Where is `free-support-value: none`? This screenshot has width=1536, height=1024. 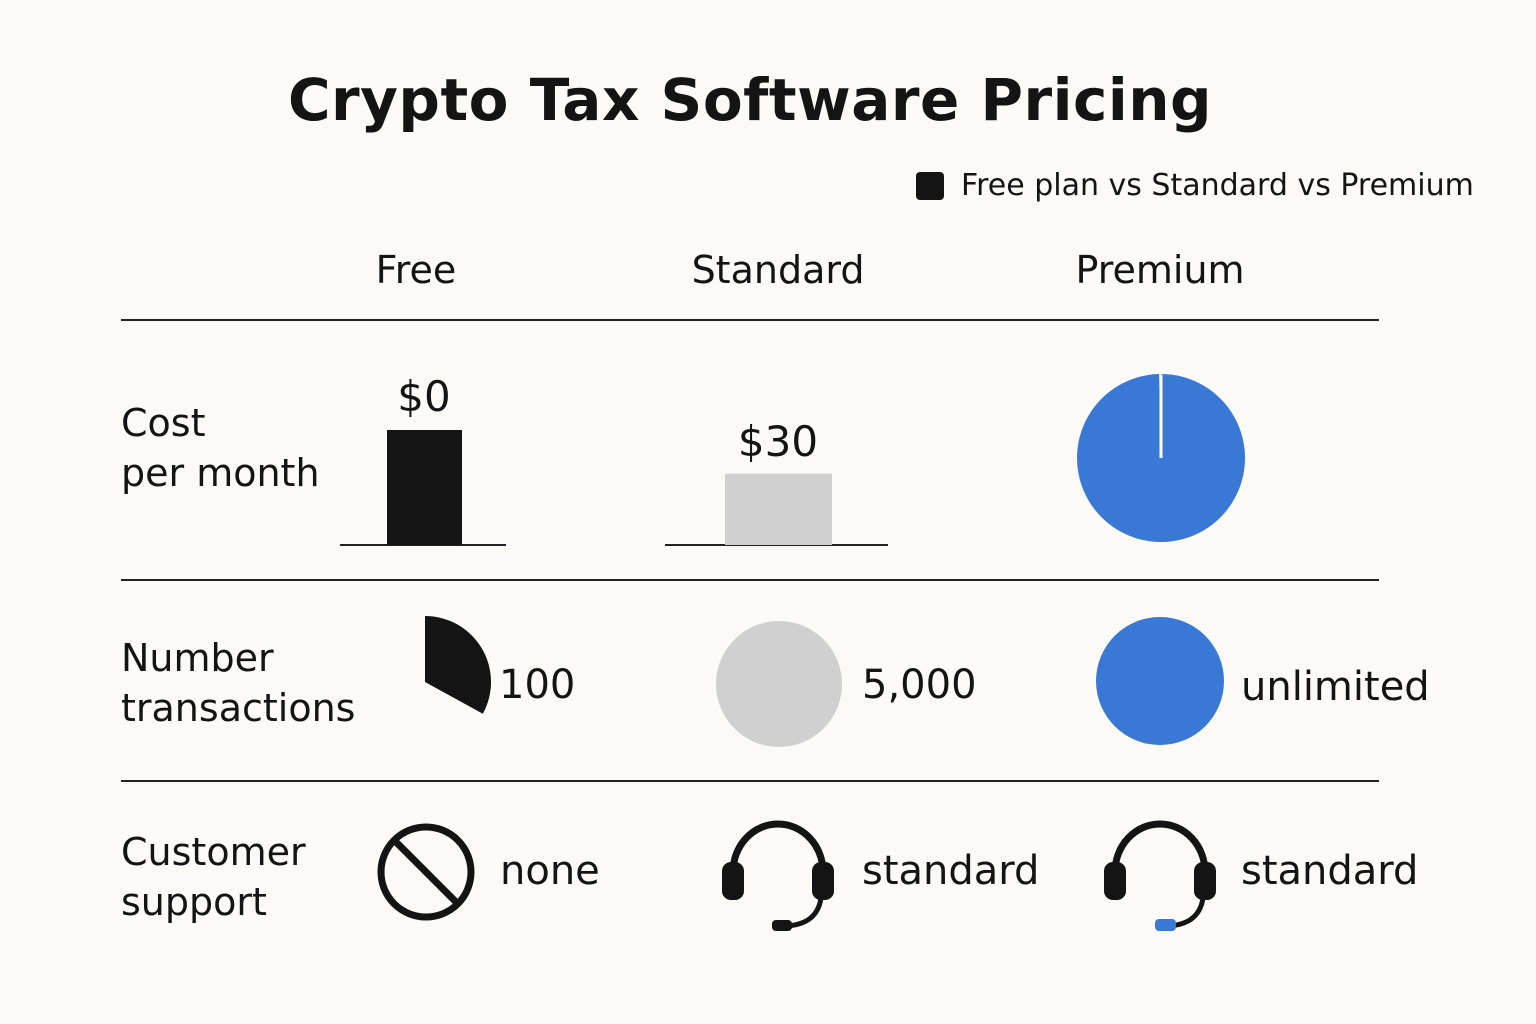
free-support-value: none is located at coordinates (550, 871).